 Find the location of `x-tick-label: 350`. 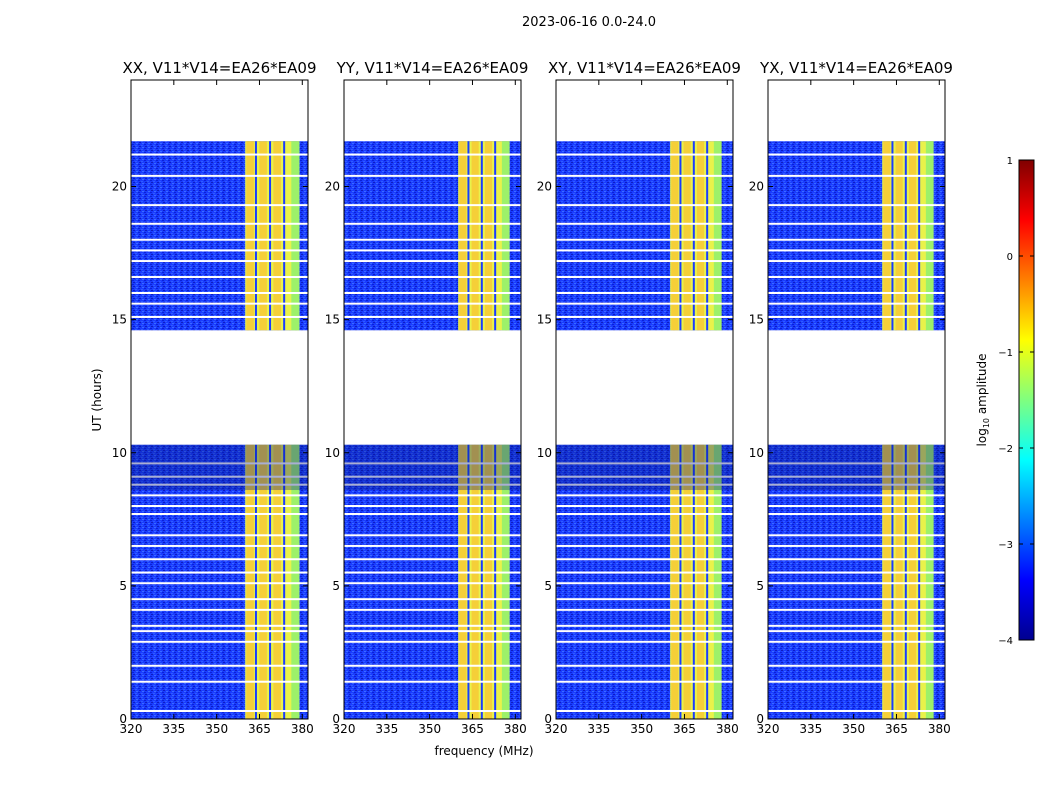

x-tick-label: 350 is located at coordinates (641, 729).